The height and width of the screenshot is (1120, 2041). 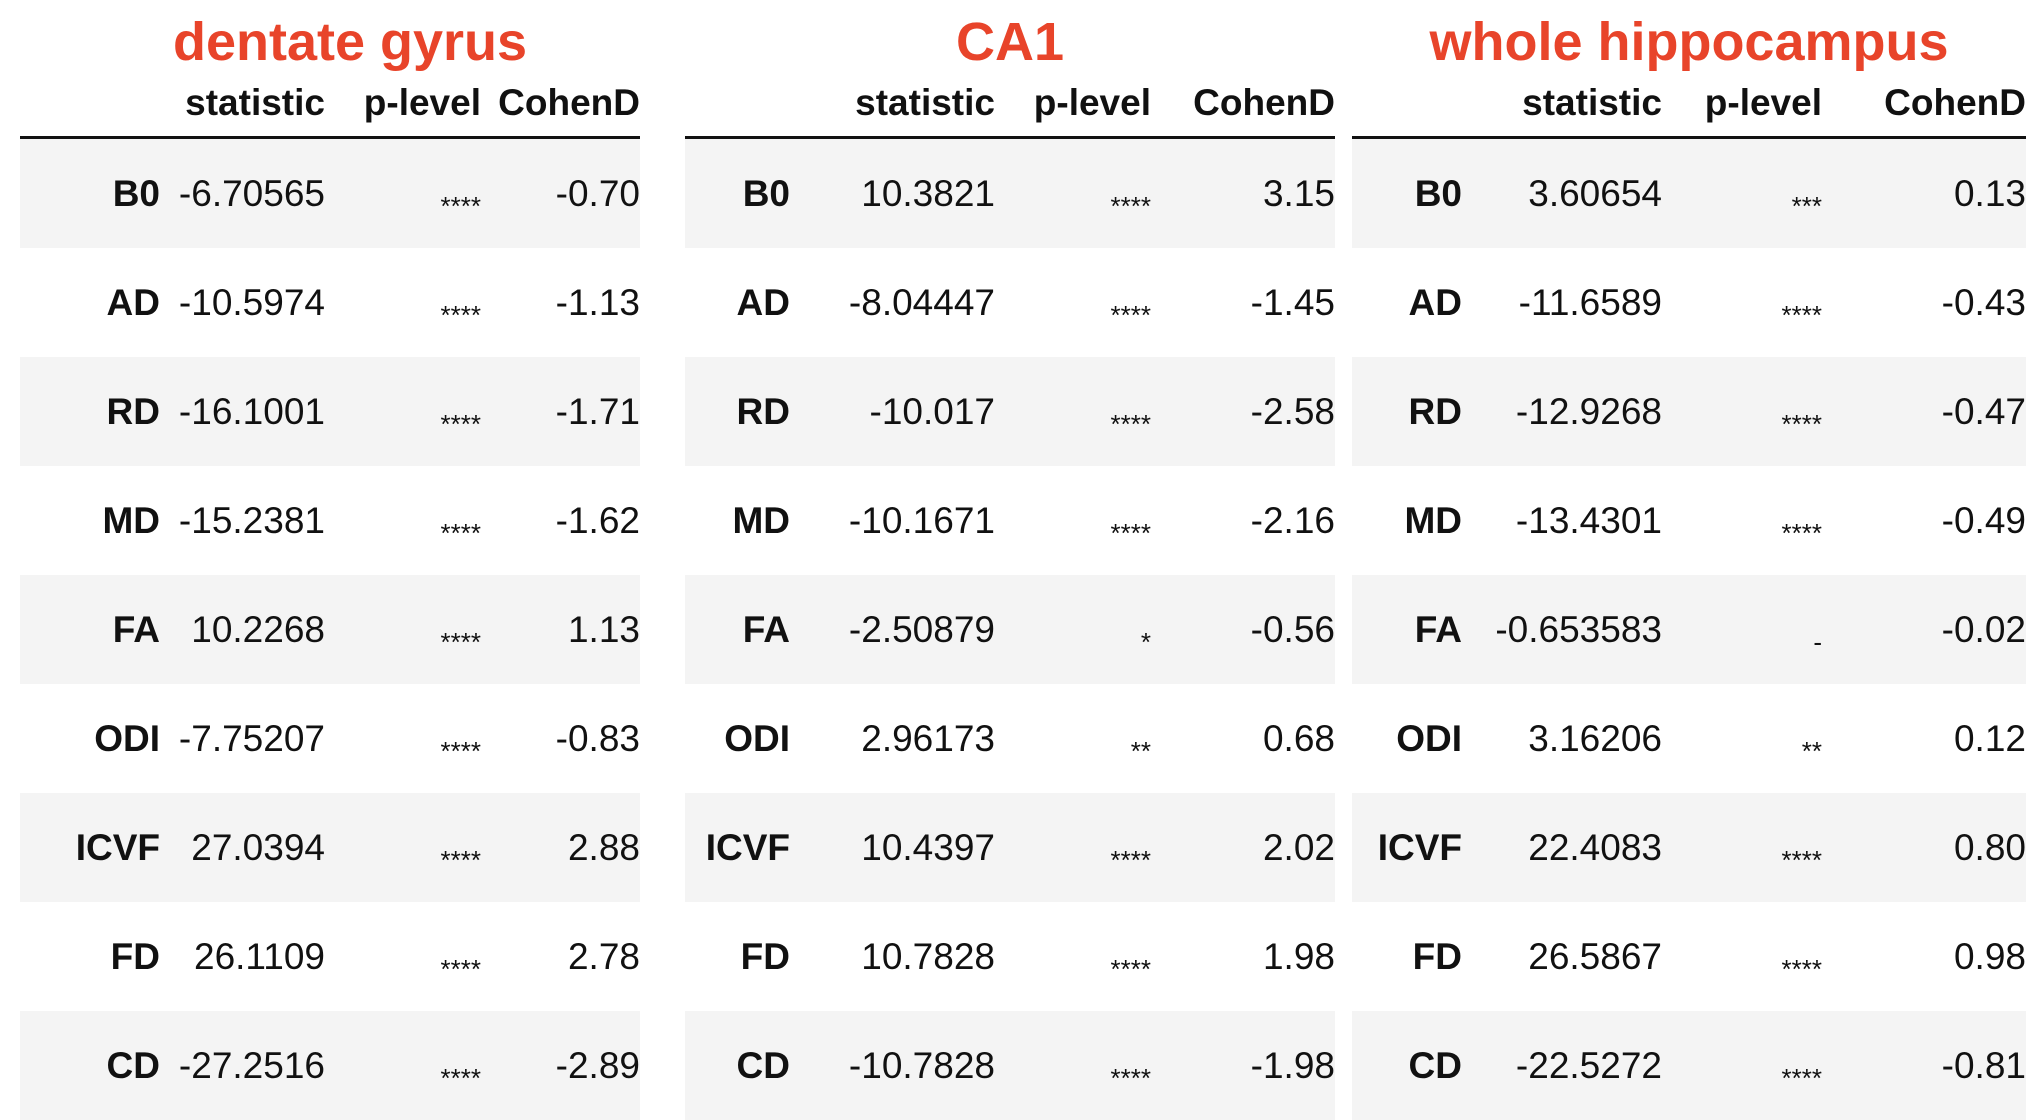 I want to click on table-row: RD -12.9268 **** -0.47, so click(x=1689, y=411).